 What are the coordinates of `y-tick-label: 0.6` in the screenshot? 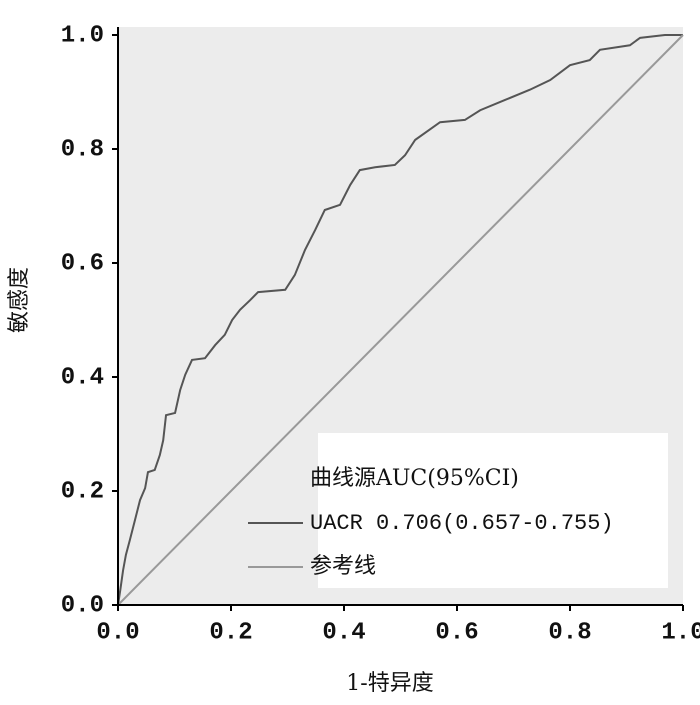 It's located at (82, 263).